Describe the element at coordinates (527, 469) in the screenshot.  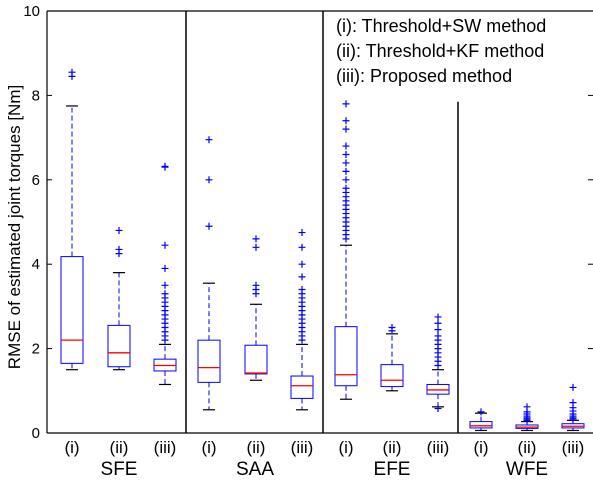
I see `group-label-wfe: WFE` at that location.